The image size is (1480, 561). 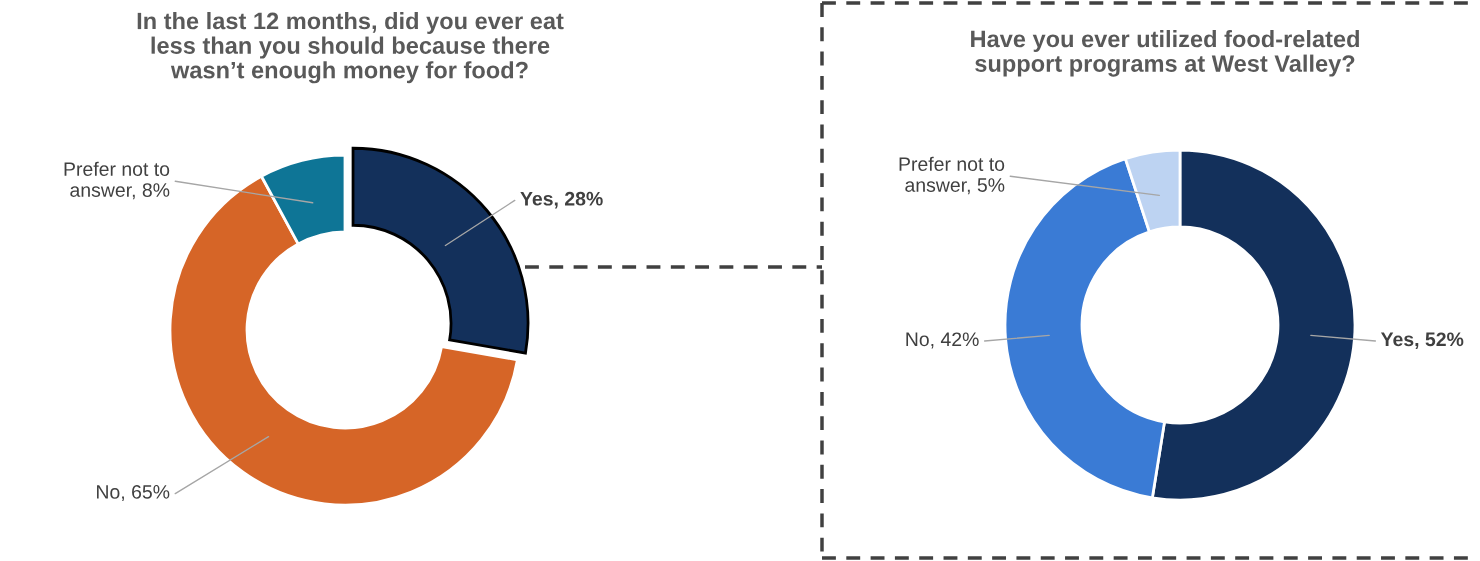 What do you see at coordinates (942, 340) in the screenshot?
I see `slice-label: No, 42%` at bounding box center [942, 340].